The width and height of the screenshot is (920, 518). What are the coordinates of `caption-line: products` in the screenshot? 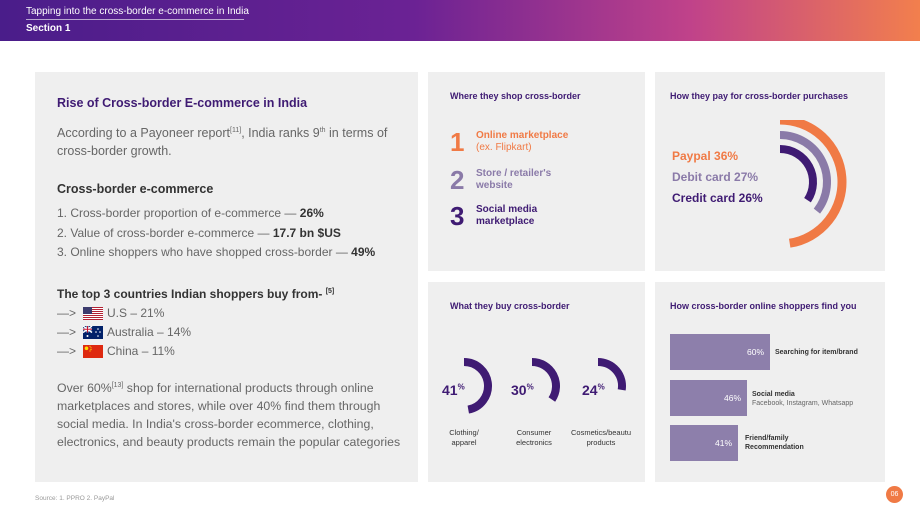 It's located at (601, 442).